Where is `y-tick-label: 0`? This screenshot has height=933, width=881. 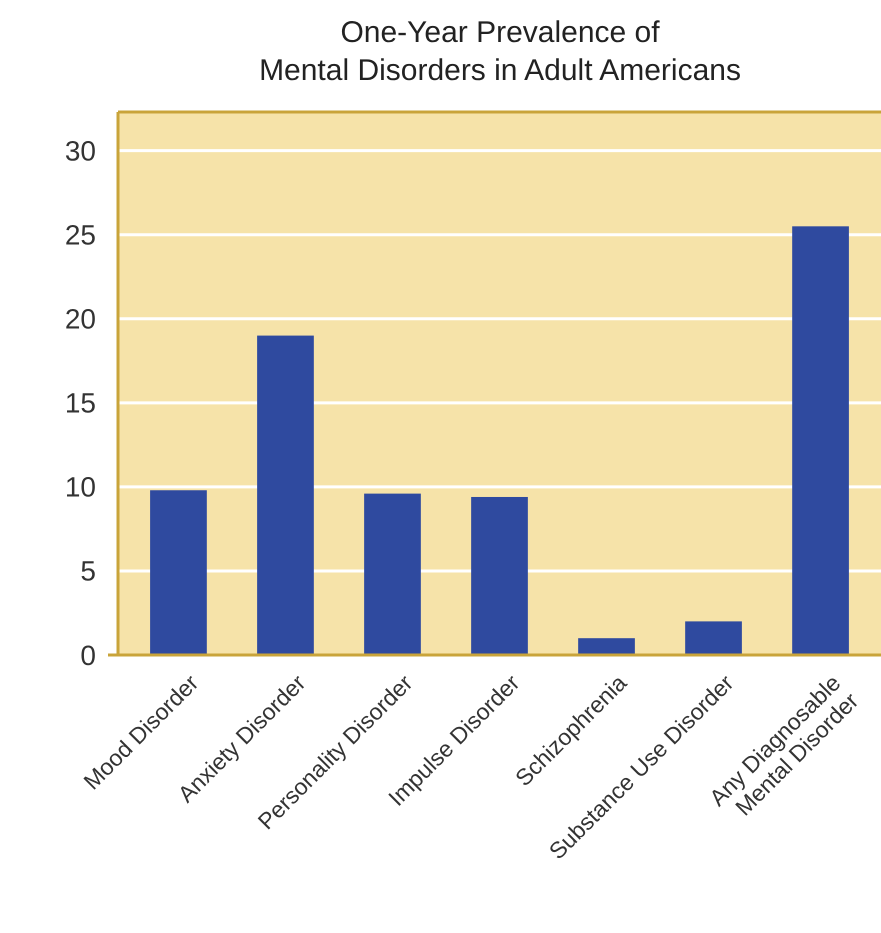 y-tick-label: 0 is located at coordinates (88, 655).